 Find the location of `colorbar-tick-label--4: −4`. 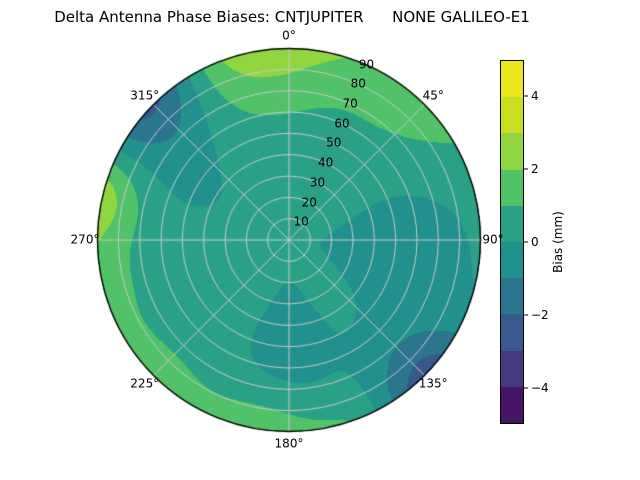

colorbar-tick-label--4: −4 is located at coordinates (540, 387).